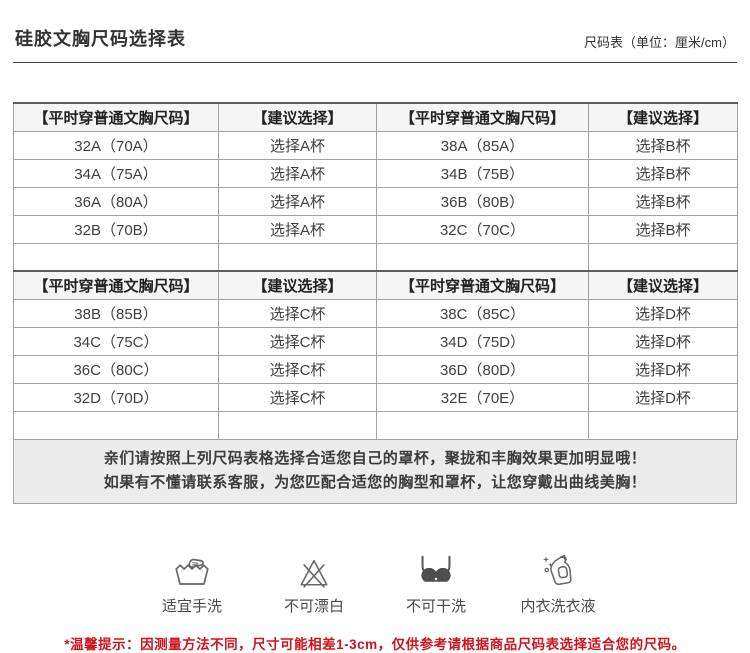 This screenshot has width=750, height=653. I want to click on size-cell: 32A（70A）, so click(116, 145).